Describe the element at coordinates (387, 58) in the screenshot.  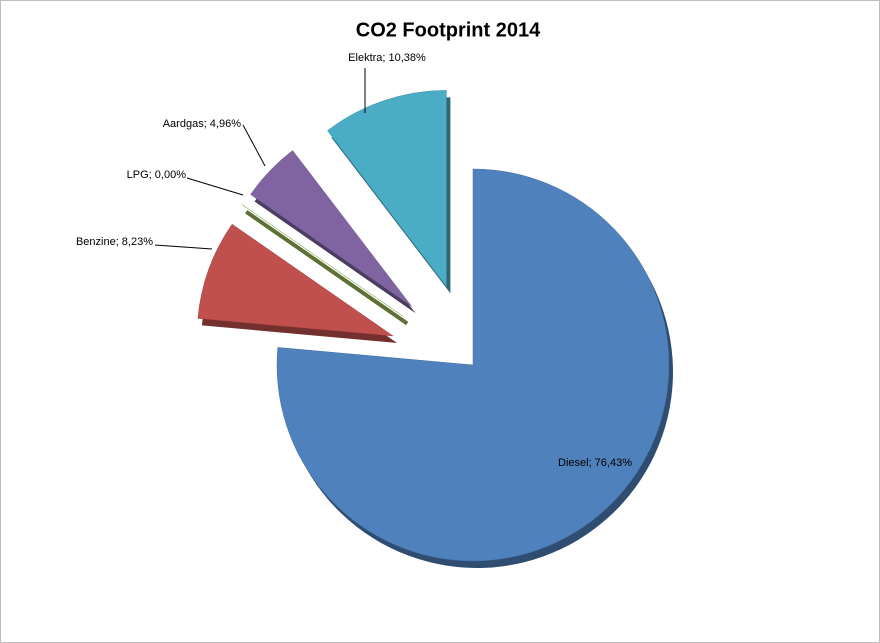
I see `data-label: Elektra; 10,38%` at that location.